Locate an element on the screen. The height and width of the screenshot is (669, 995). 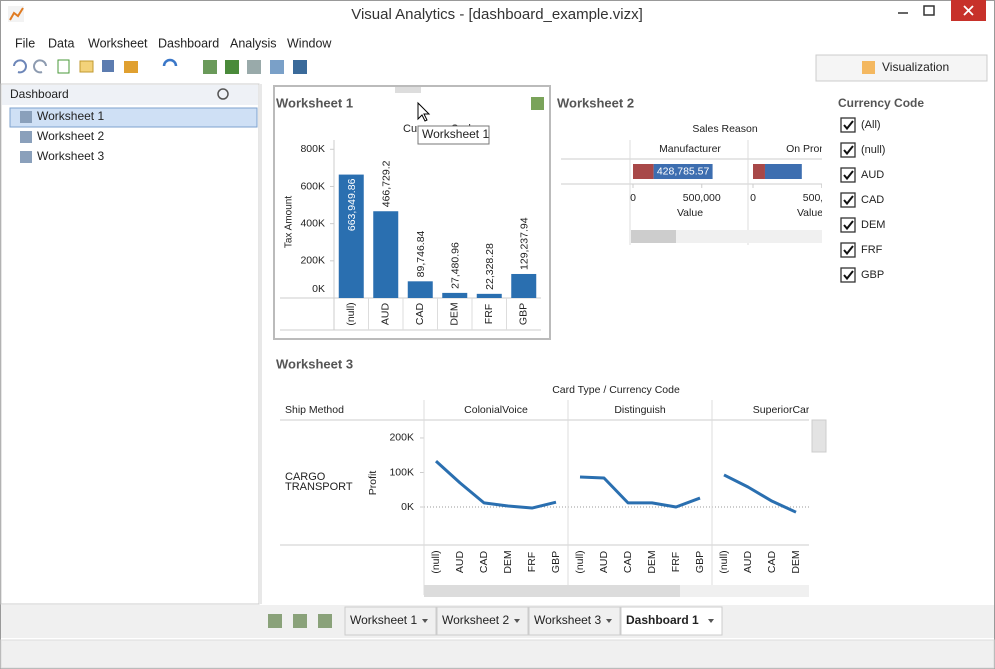
value-label: 89,746.84 is located at coordinates (421, 253).